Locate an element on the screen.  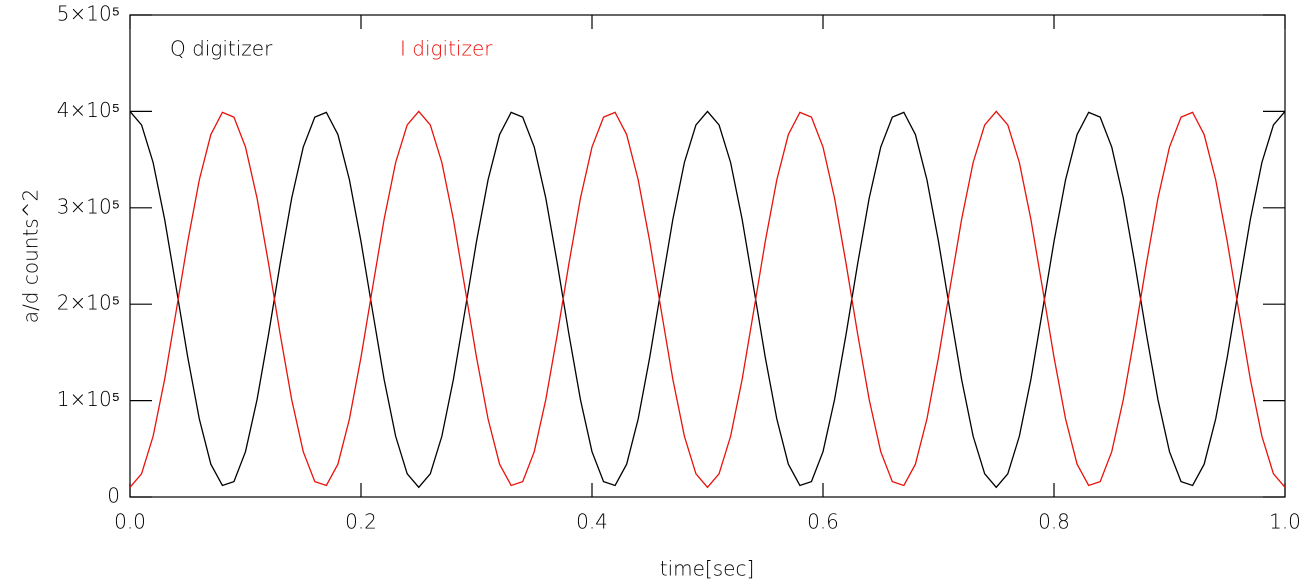
y-tick-label: 4×10⁵ is located at coordinates (88, 110).